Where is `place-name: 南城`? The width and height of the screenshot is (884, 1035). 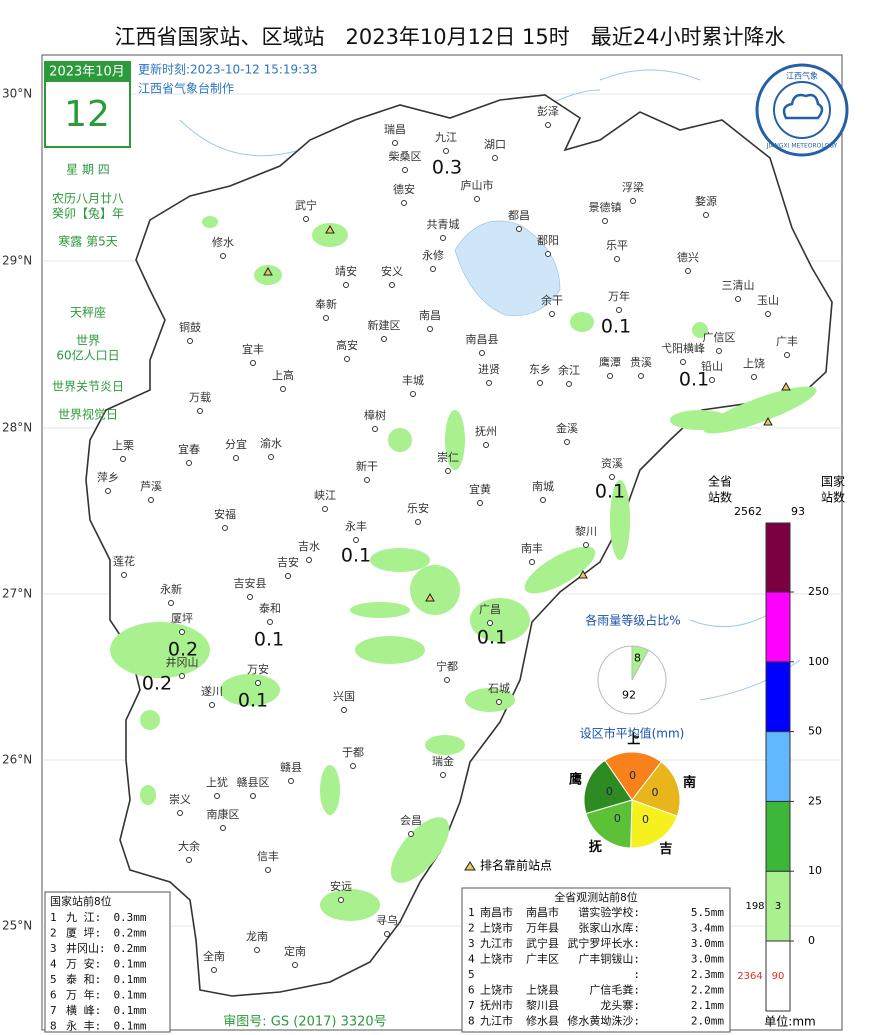 place-name: 南城 is located at coordinates (543, 486).